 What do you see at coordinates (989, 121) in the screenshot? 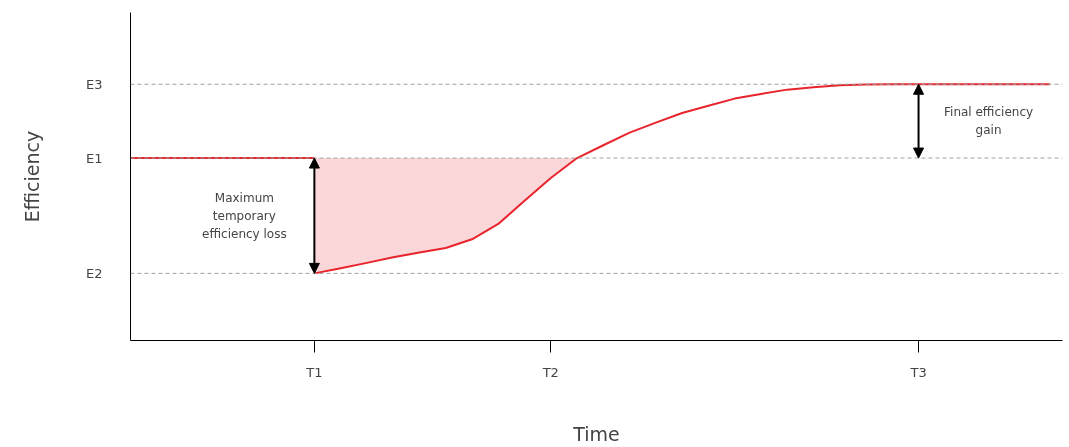
I see `annotation: Final efficiency gain` at bounding box center [989, 121].